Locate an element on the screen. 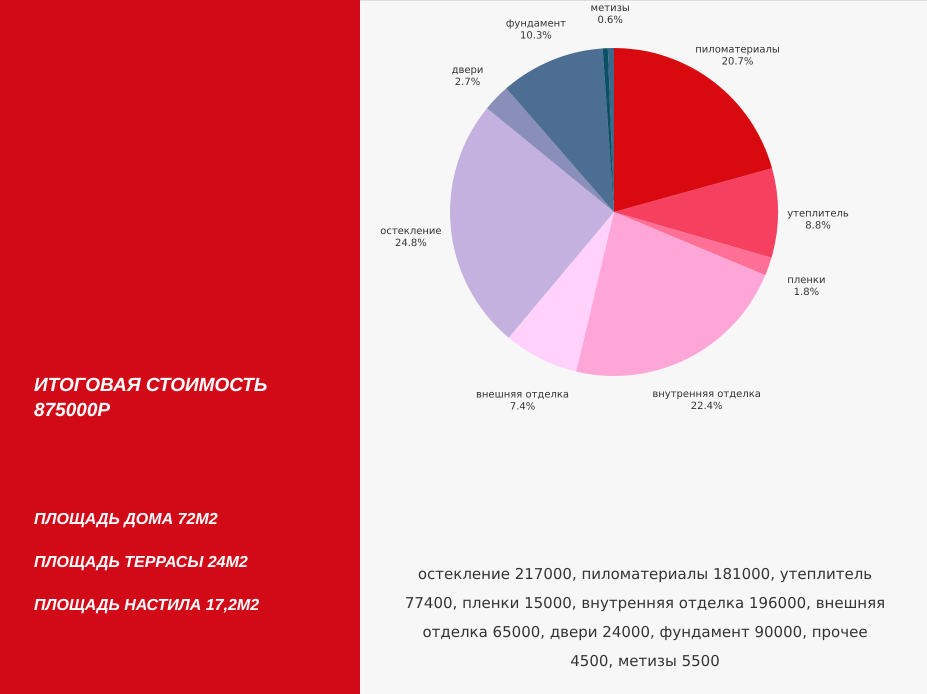  data-label: 0.6% is located at coordinates (610, 20).